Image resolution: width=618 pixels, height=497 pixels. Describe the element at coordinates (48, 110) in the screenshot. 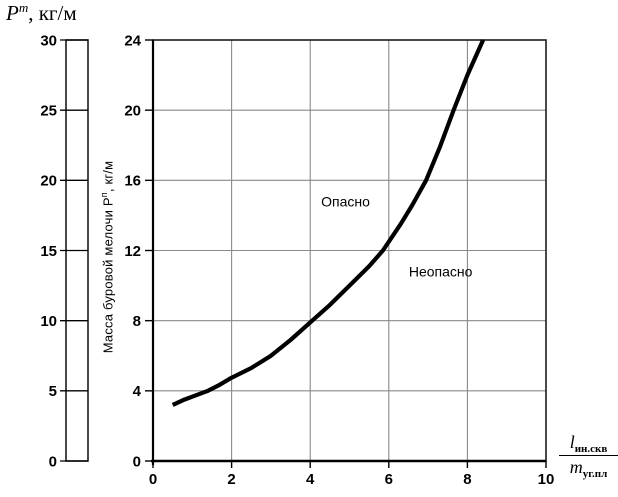

I see `secondary-scale-tick-label: 25` at that location.